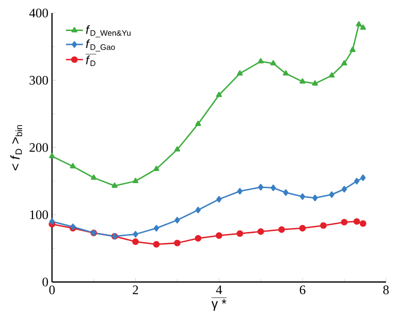 The width and height of the screenshot is (412, 332). I want to click on y-tick-label: 400, so click(38, 13).